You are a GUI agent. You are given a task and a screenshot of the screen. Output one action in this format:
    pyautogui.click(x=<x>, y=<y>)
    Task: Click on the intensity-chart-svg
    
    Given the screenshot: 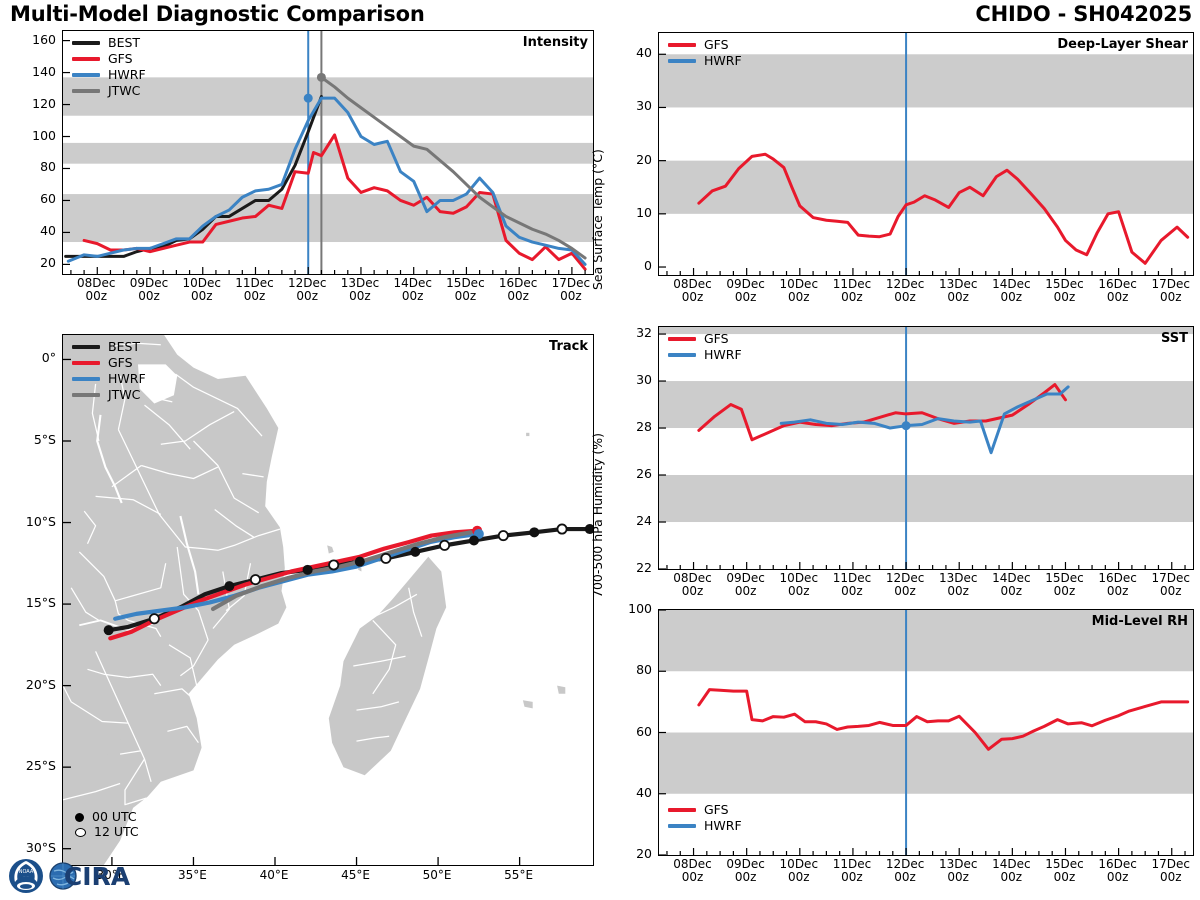 What is the action you would take?
    pyautogui.click(x=328, y=152)
    